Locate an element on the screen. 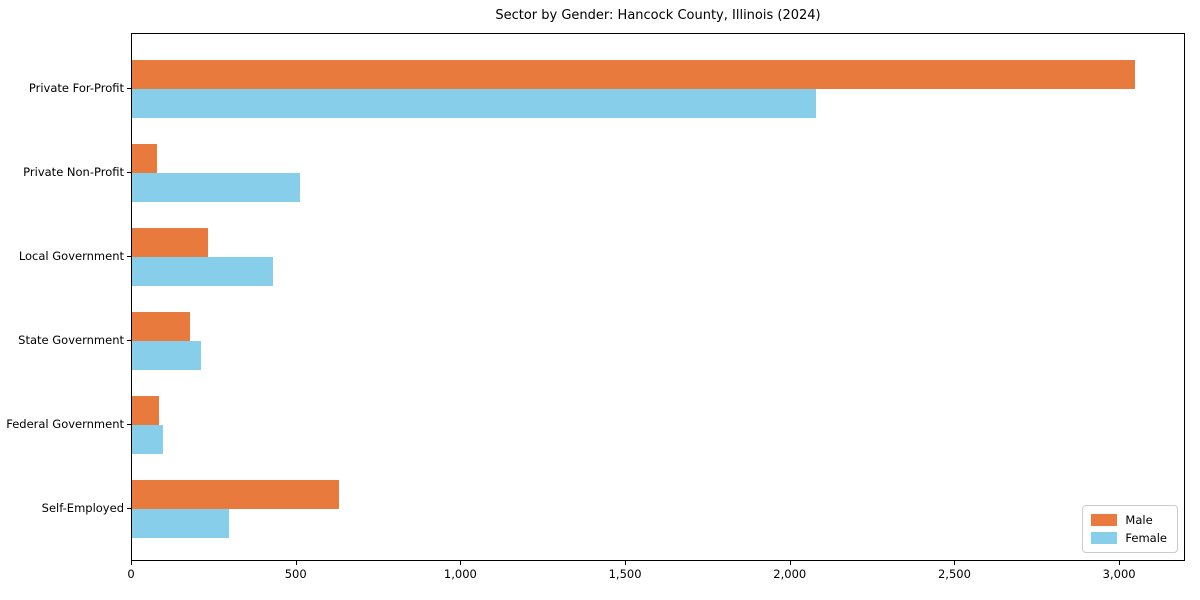 This screenshot has width=1200, height=600. ytick-label-2: Local Government is located at coordinates (71, 256).